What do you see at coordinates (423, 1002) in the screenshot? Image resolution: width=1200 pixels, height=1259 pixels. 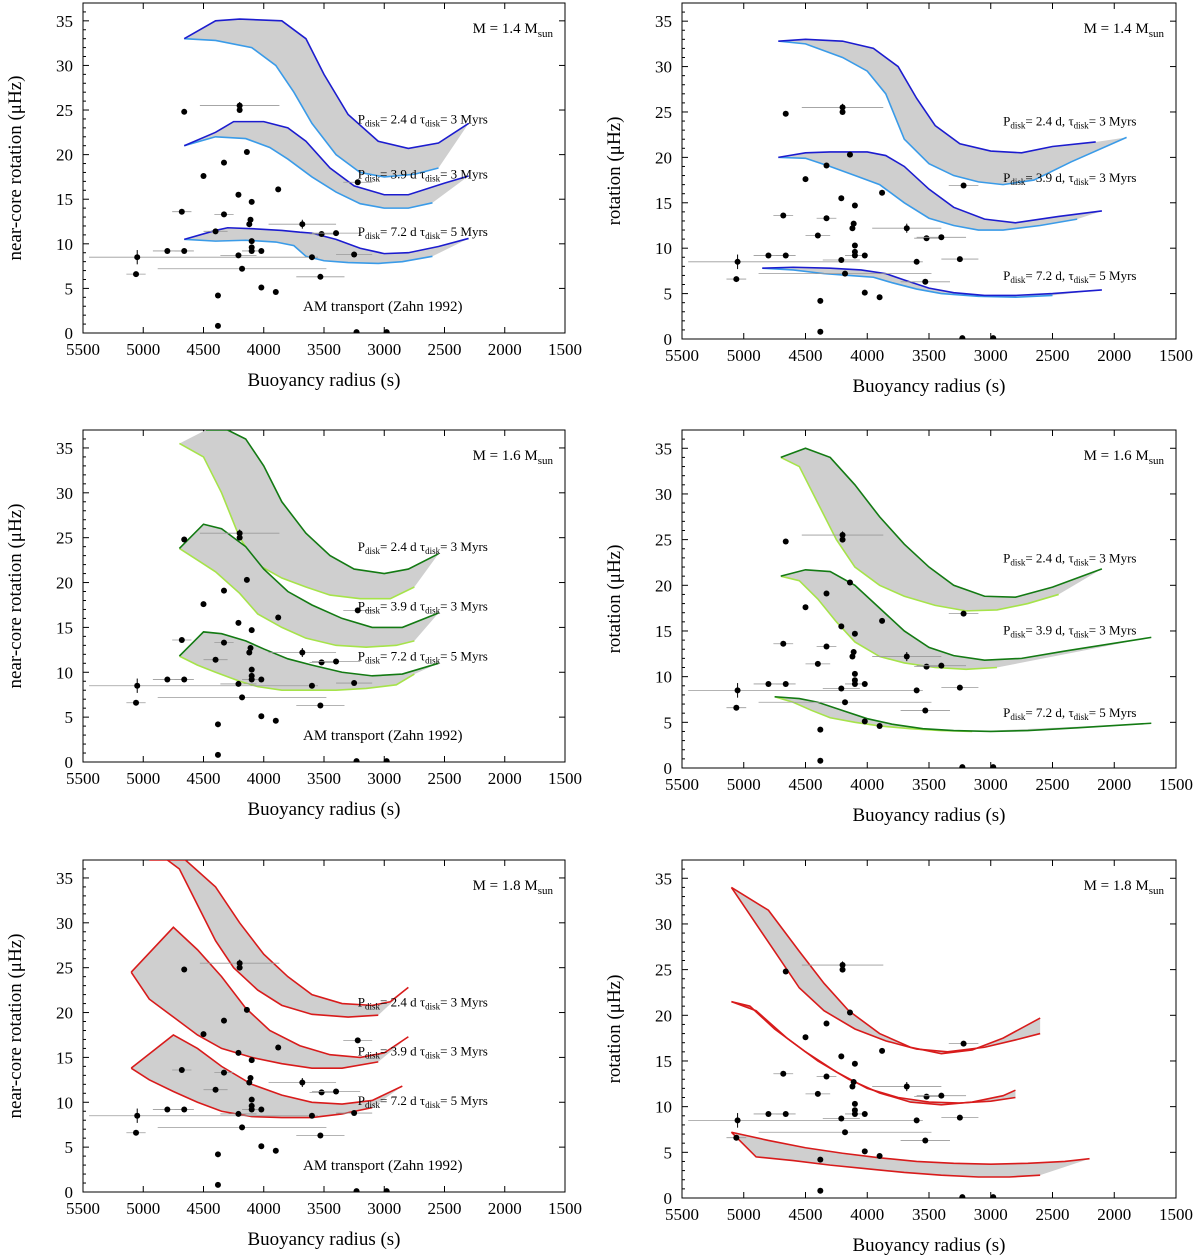 I see `band-label-1: Pdisk= 2.4 d τdisk= 3 Myrs` at bounding box center [423, 1002].